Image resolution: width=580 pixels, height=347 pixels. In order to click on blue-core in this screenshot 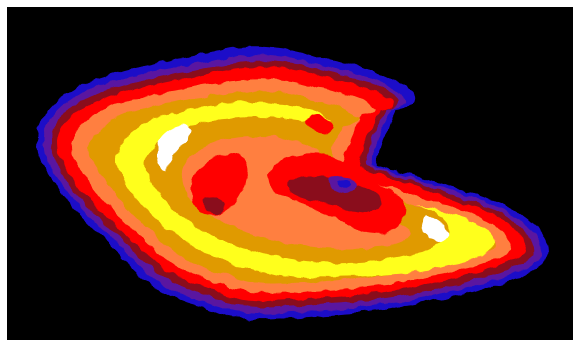, I will do `click(344, 183)`.